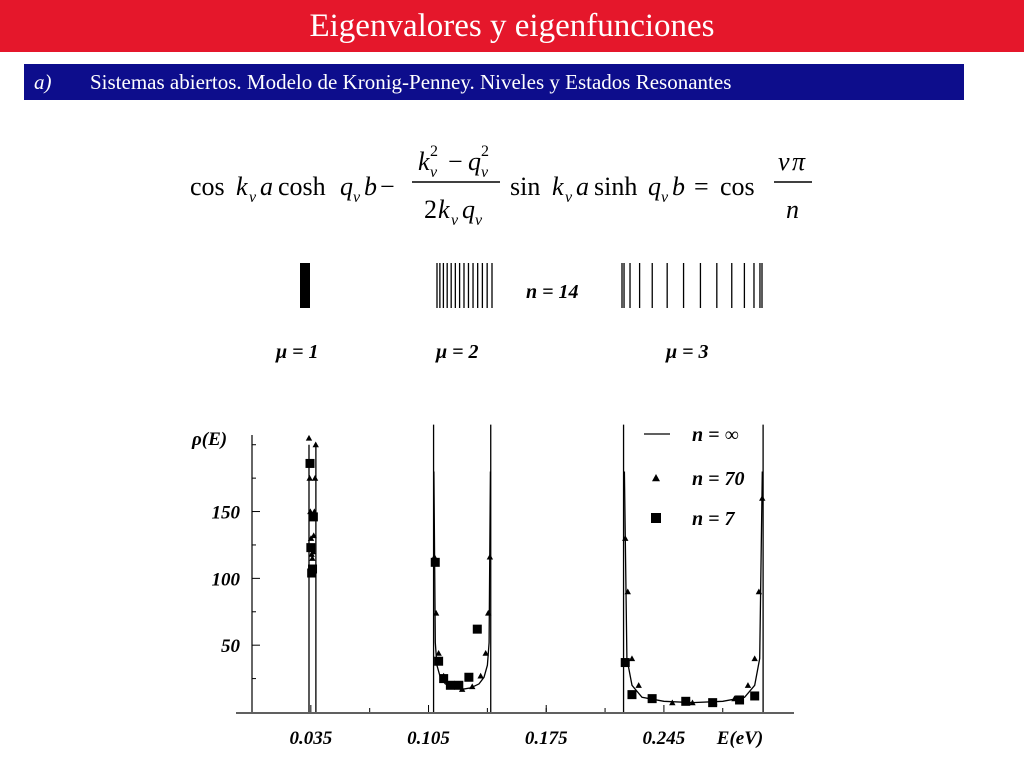 This screenshot has height=768, width=1024. I want to click on level-lines, so click(531, 285).